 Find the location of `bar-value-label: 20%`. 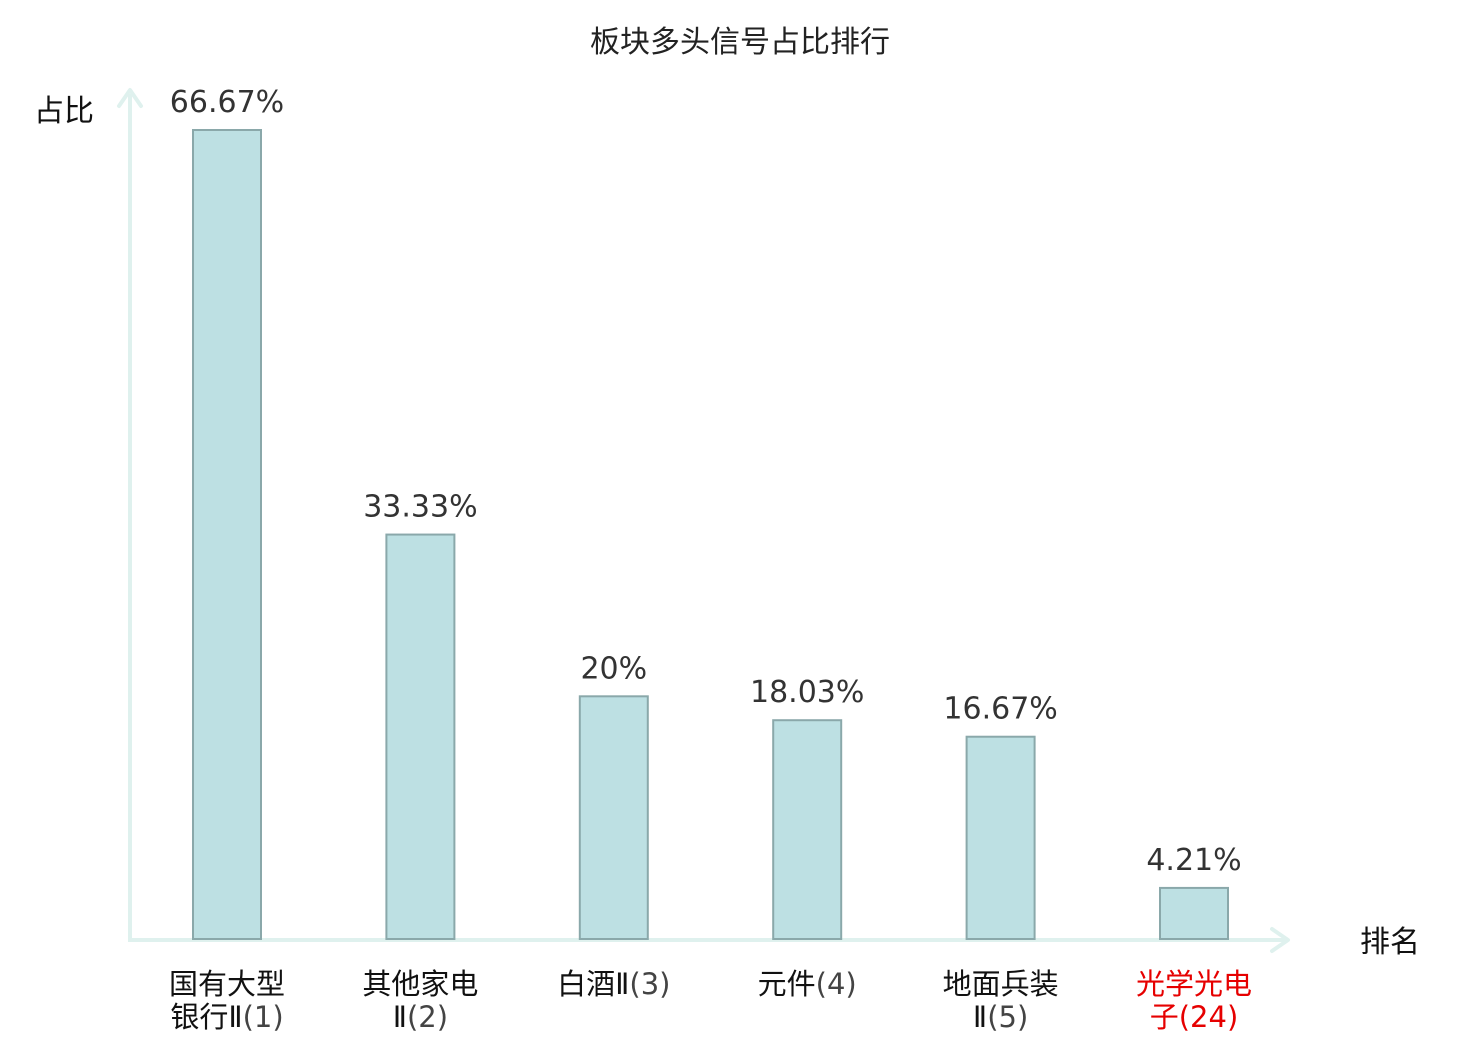

bar-value-label: 20% is located at coordinates (613, 668).